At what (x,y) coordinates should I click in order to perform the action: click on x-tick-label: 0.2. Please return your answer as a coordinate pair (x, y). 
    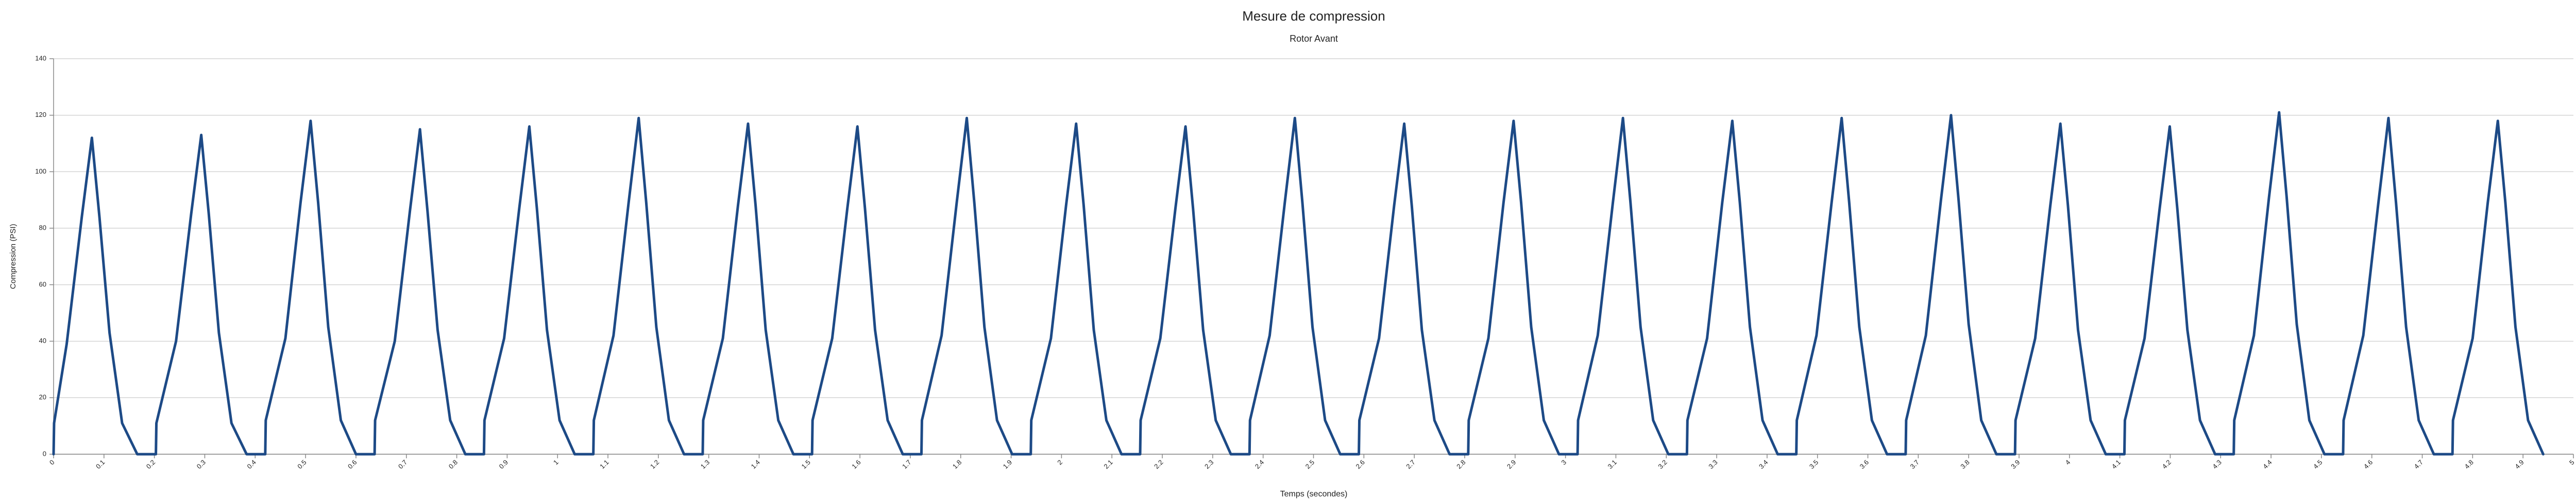
    Looking at the image, I should click on (151, 464).